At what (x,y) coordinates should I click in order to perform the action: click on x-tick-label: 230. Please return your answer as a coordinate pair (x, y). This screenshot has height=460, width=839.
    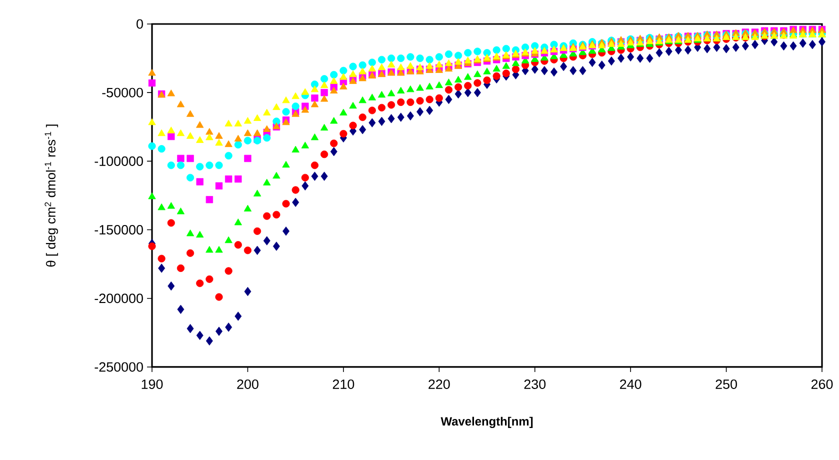
    Looking at the image, I should click on (535, 384).